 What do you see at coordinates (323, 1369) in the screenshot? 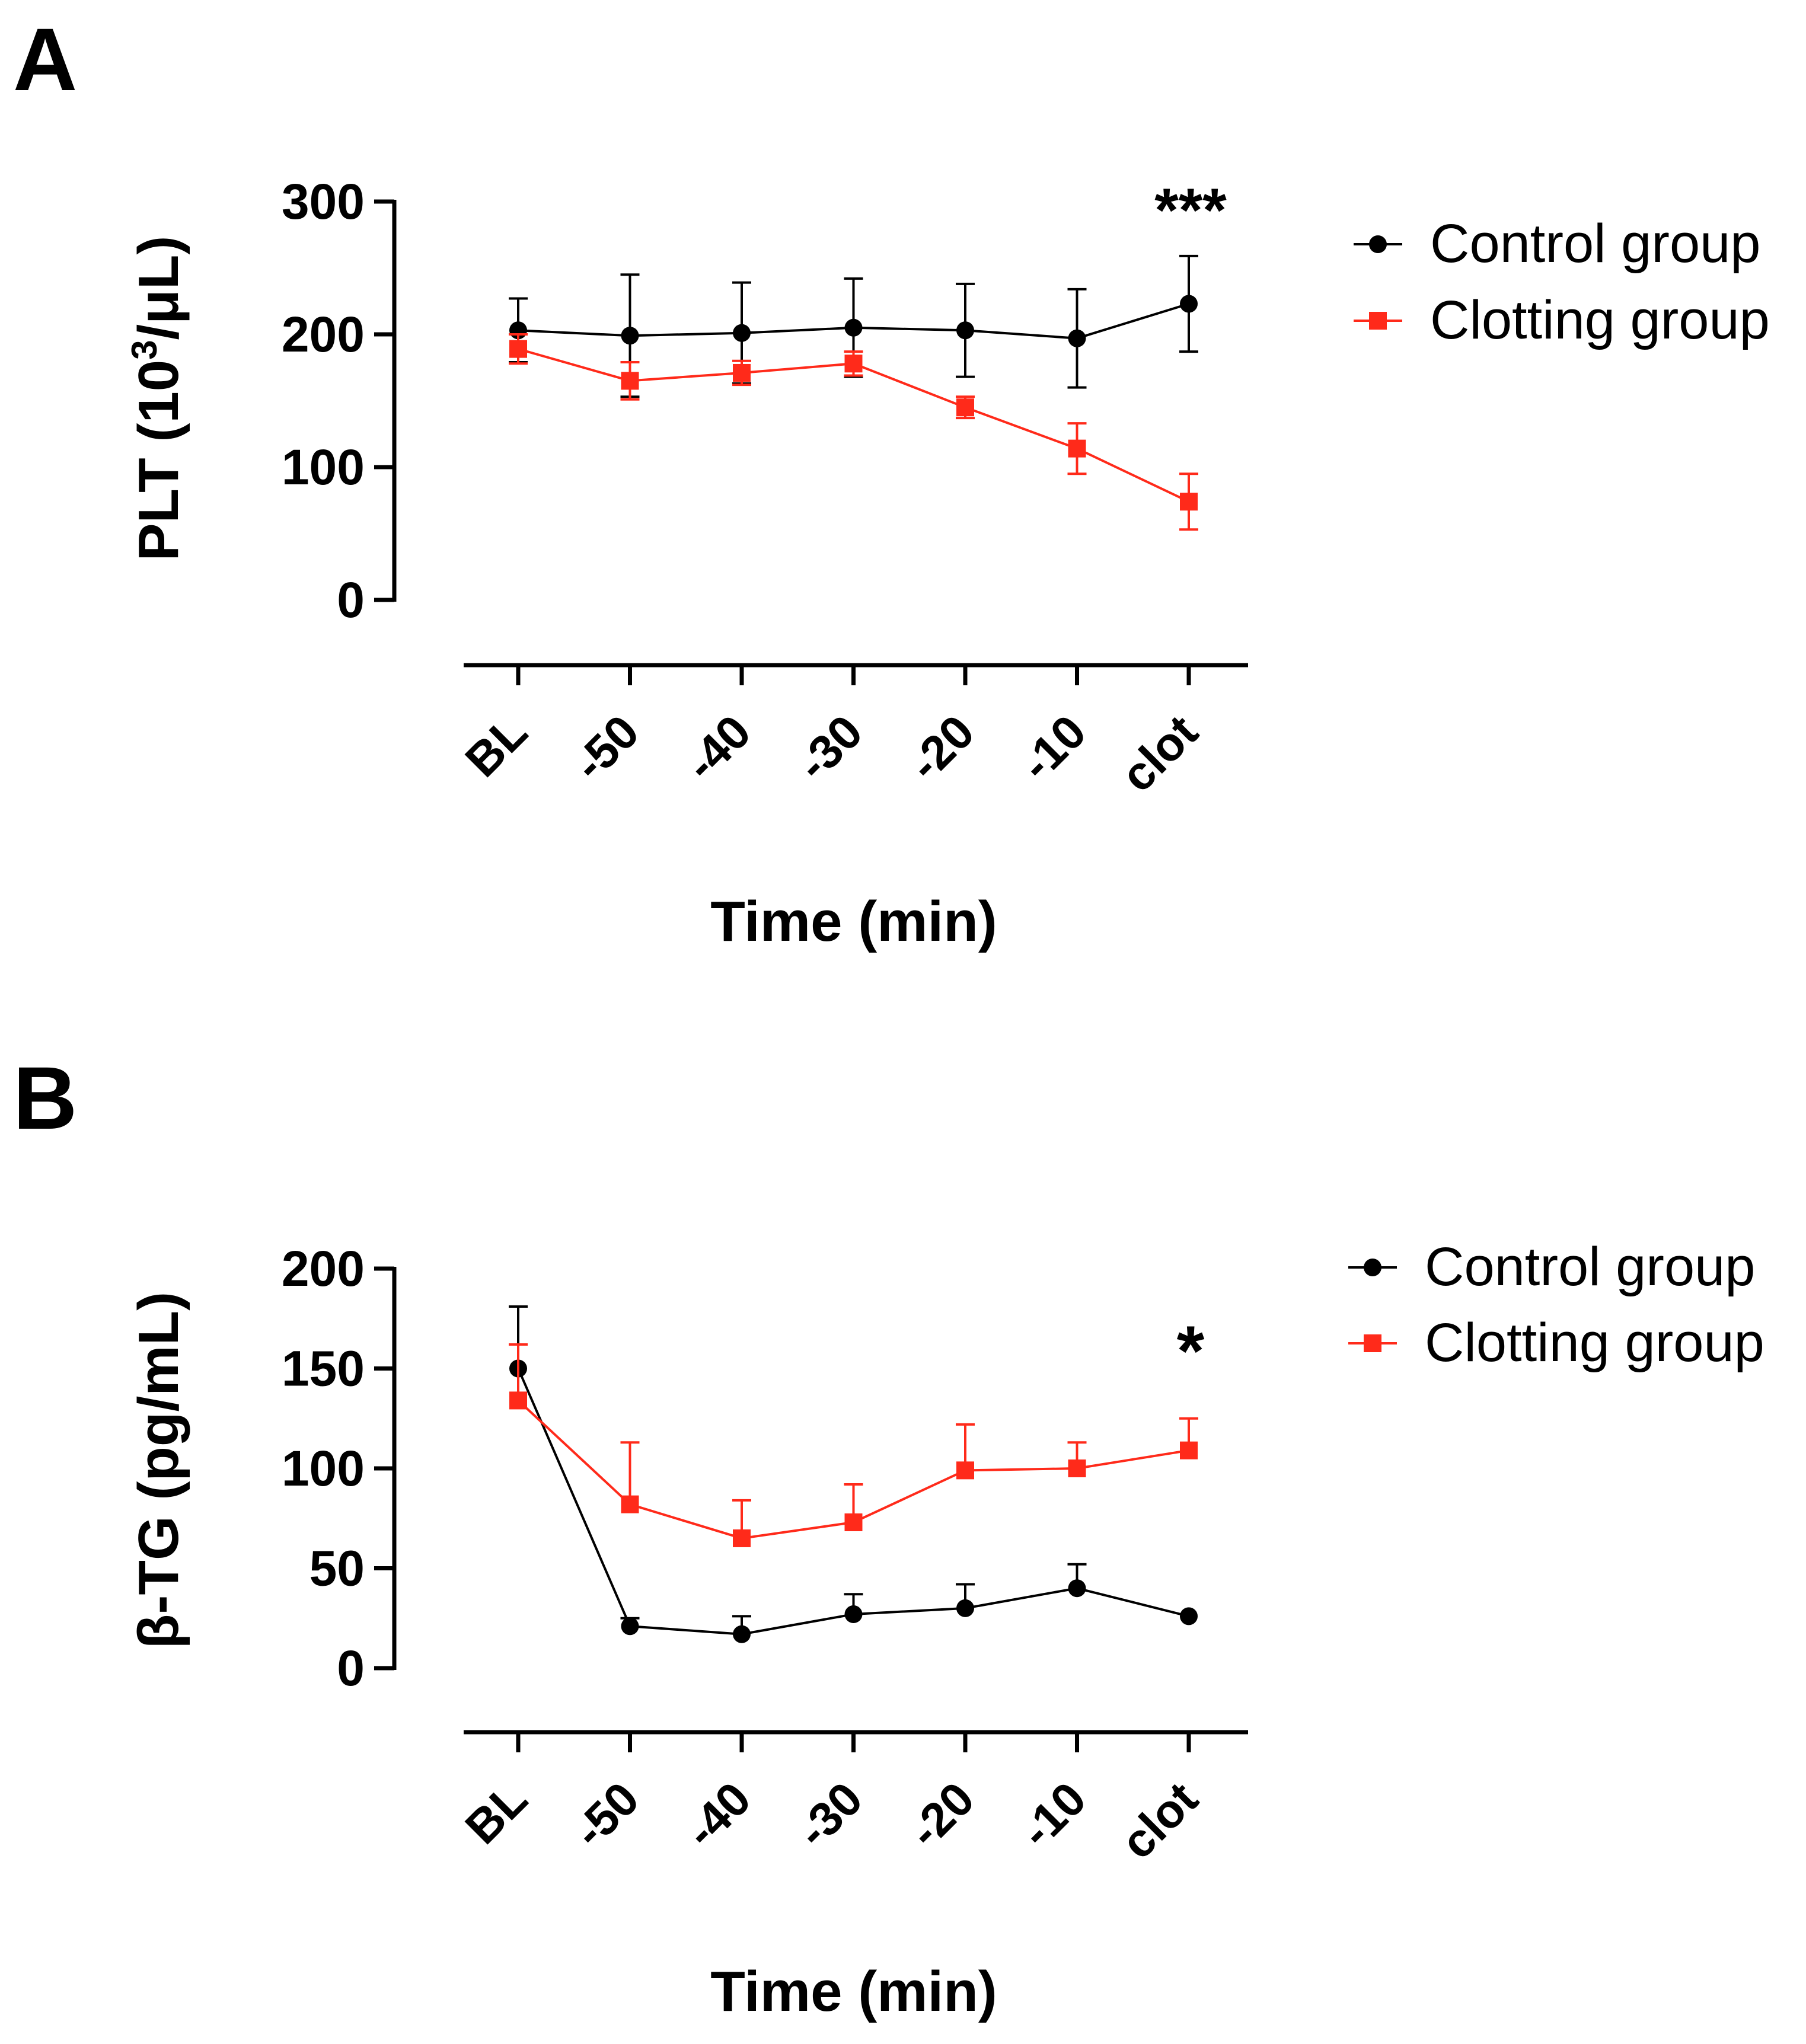
I see `y-tick-label: 150` at bounding box center [323, 1369].